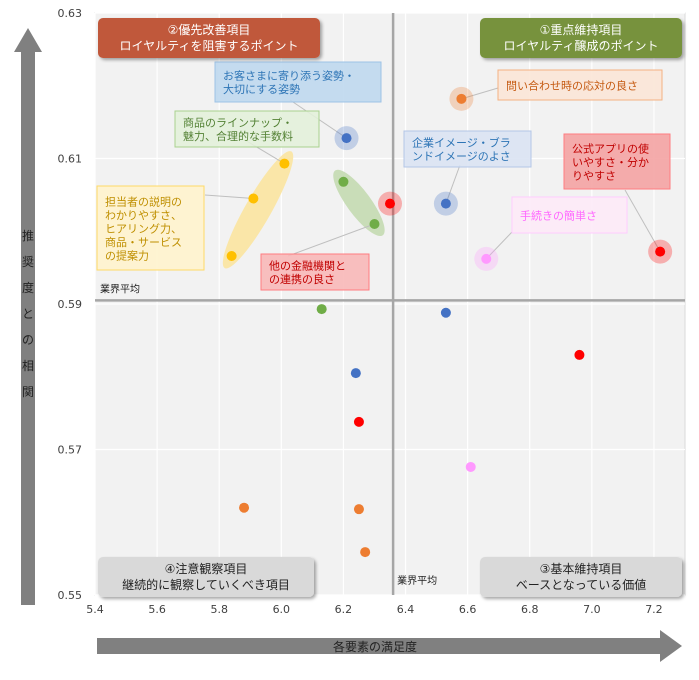 This screenshot has height=680, width=699. What do you see at coordinates (143, 201) in the screenshot?
I see `callout-label: 担当者の説明の` at bounding box center [143, 201].